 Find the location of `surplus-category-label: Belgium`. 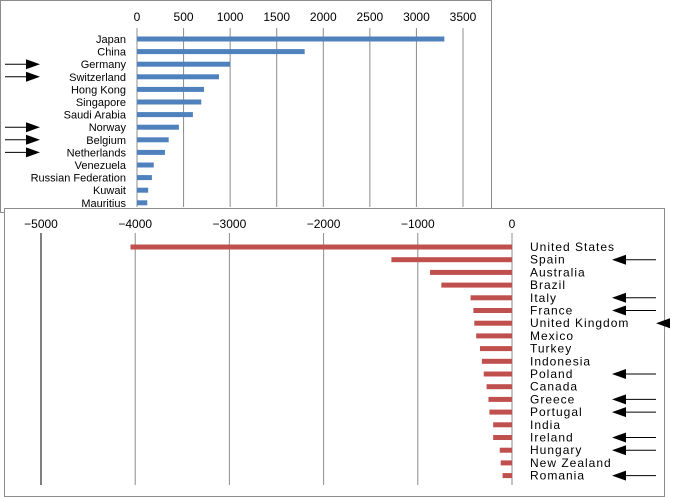

surplus-category-label: Belgium is located at coordinates (106, 141).